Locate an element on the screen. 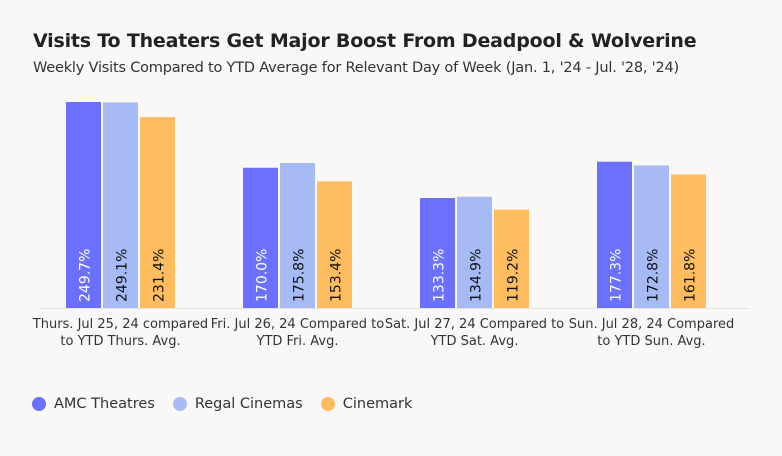 The image size is (782, 456). data-label: 133.3% is located at coordinates (440, 275).